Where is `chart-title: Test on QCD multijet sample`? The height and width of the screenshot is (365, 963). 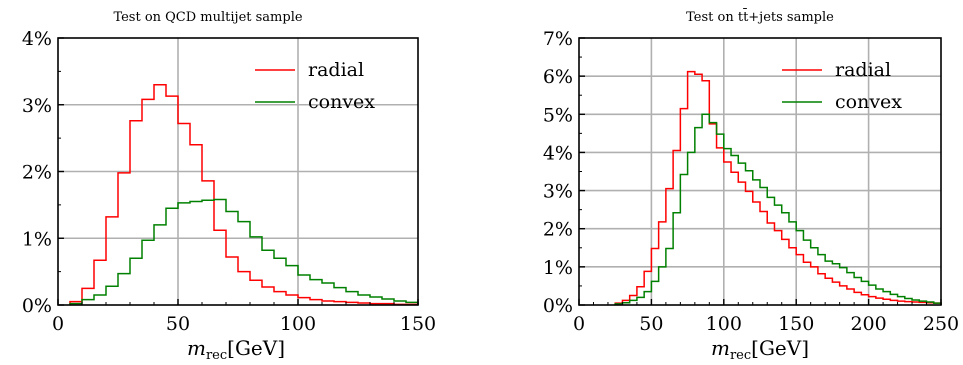
chart-title: Test on QCD multijet sample is located at coordinates (207, 17).